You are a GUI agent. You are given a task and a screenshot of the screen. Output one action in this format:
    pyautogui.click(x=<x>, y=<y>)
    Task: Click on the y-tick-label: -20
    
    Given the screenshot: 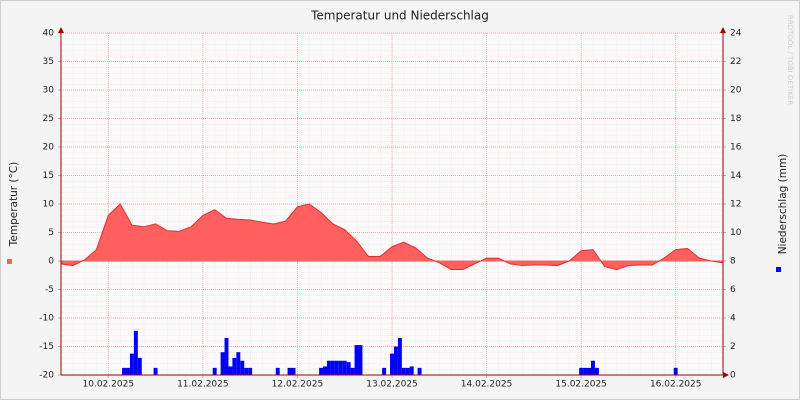 What is the action you would take?
    pyautogui.click(x=46, y=376)
    